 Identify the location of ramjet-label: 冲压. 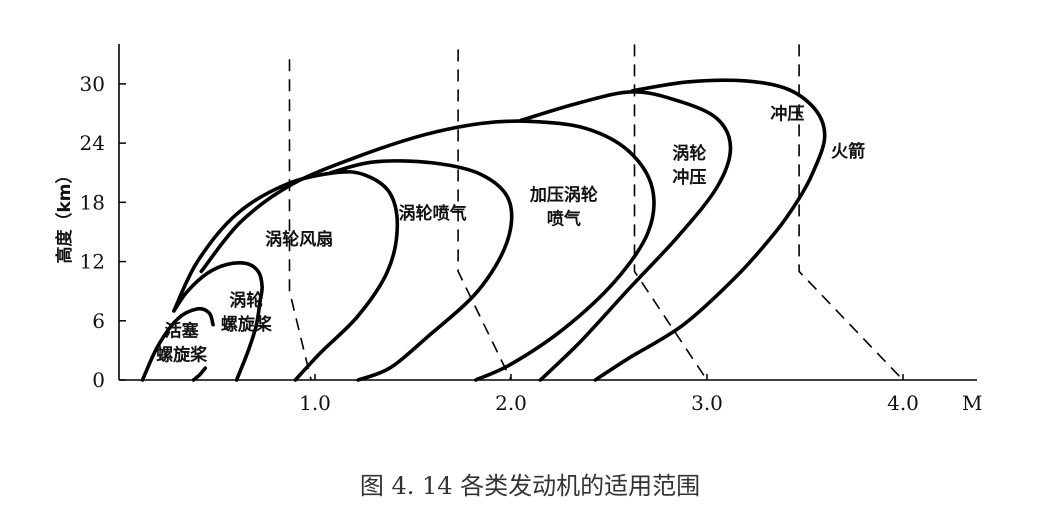
(787, 113).